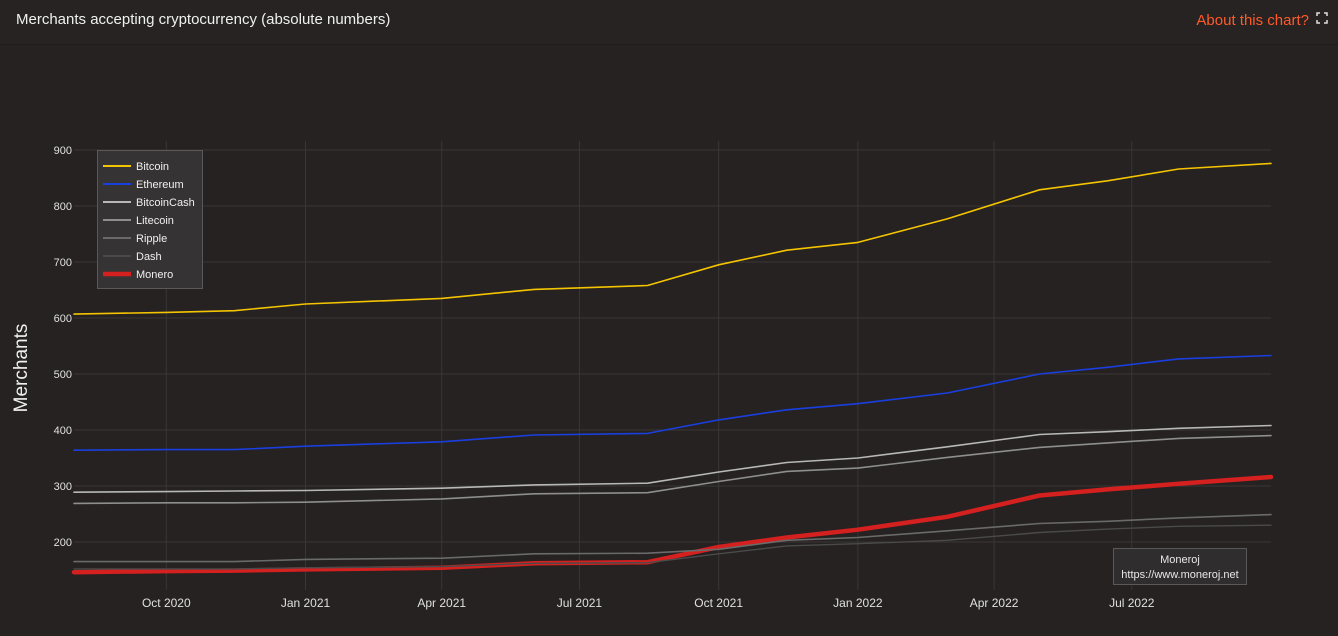  Describe the element at coordinates (166, 603) in the screenshot. I see `x-tick-label: Oct 2020` at that location.